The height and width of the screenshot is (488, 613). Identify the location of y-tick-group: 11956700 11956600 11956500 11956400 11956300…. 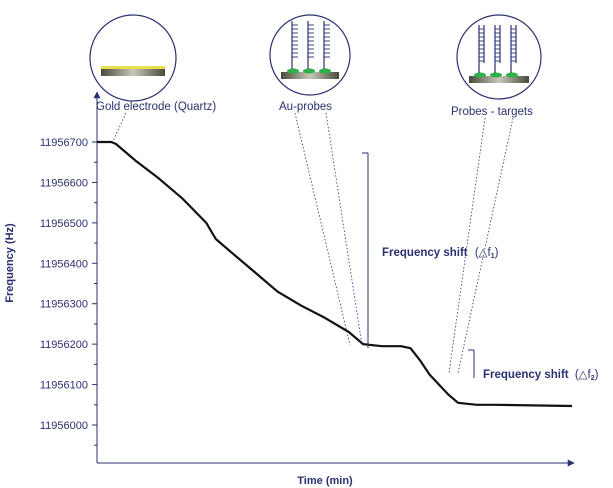
(68, 291).